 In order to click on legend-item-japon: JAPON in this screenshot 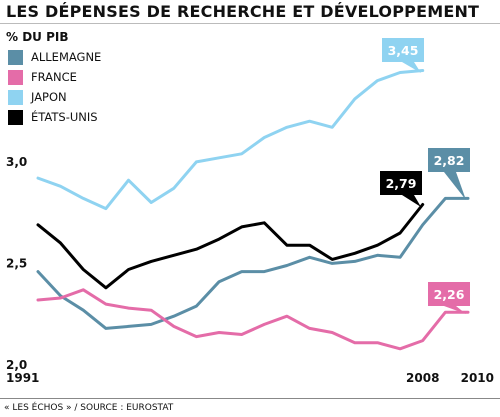, I will do `click(54, 97)`.